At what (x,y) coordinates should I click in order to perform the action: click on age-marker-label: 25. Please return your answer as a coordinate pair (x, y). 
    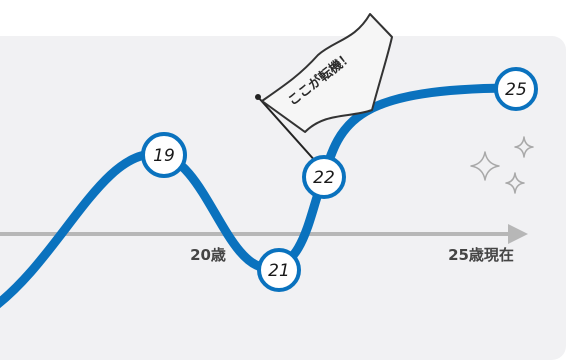
    Looking at the image, I should click on (516, 90).